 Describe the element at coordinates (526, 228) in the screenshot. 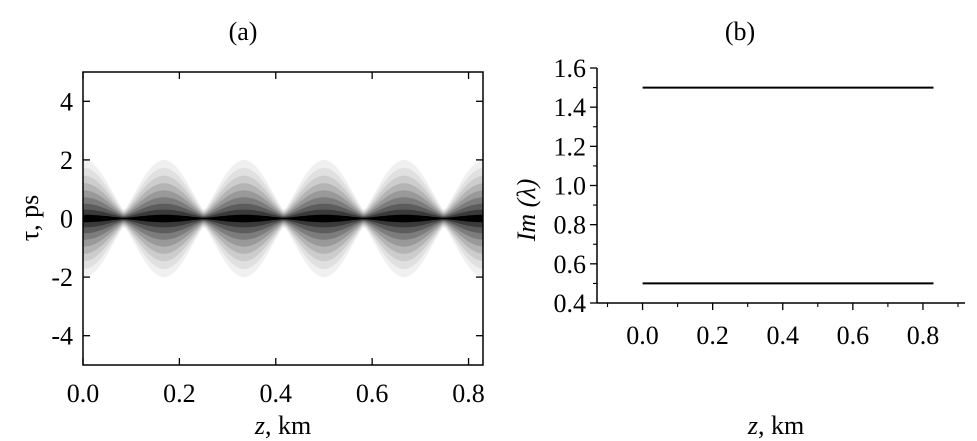

I see `panel-b-ylabel-prefix: Im` at that location.